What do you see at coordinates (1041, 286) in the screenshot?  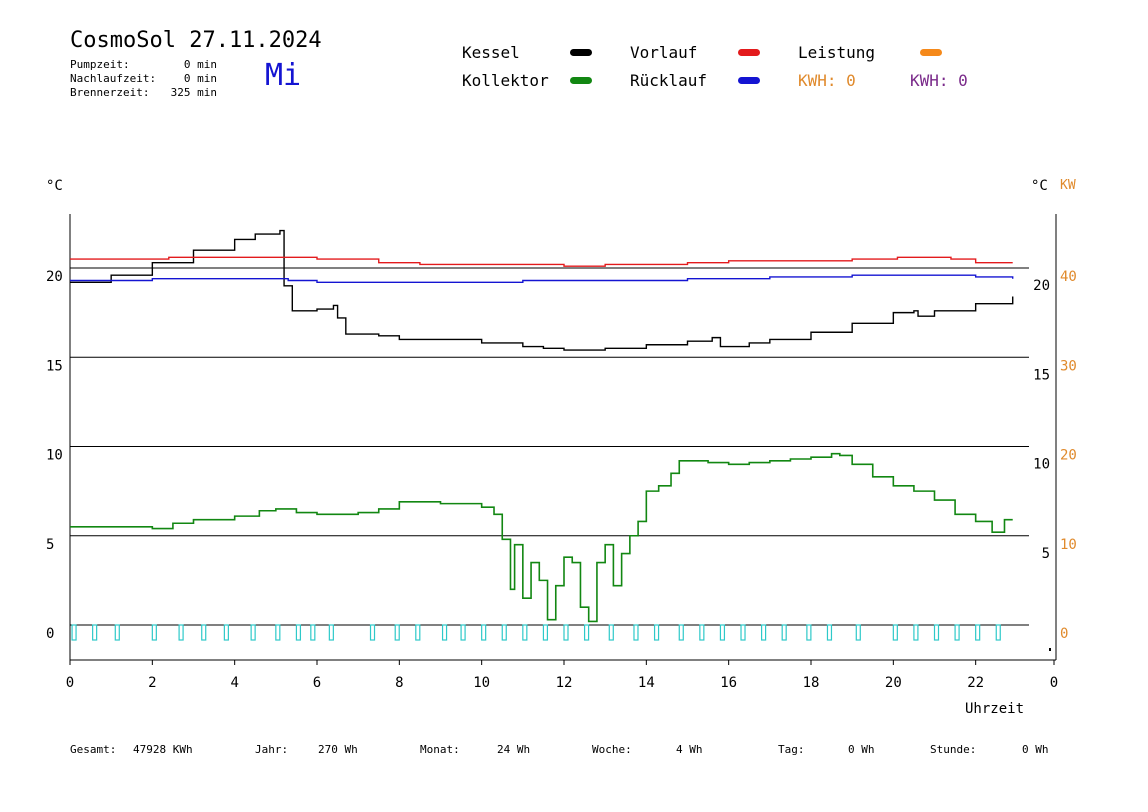 I see `right-tick-label: 20` at bounding box center [1041, 286].